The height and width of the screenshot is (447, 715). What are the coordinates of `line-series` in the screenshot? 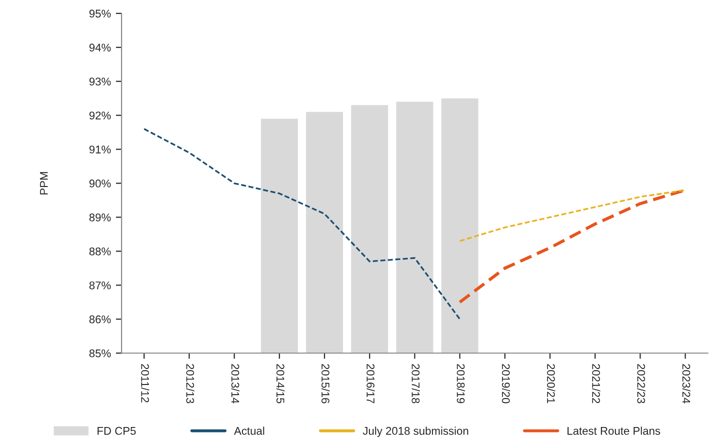 It's located at (572, 215).